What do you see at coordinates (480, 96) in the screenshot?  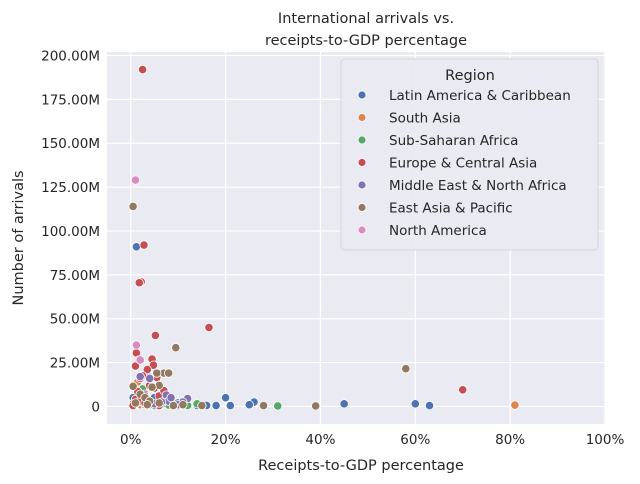 I see `legend-entry: Latin America & Caribbean` at bounding box center [480, 96].